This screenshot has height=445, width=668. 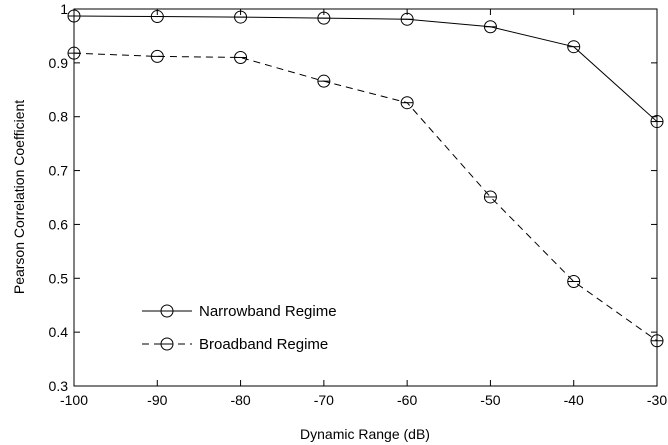 I want to click on y-tick-label: 0.3, so click(x=59, y=386).